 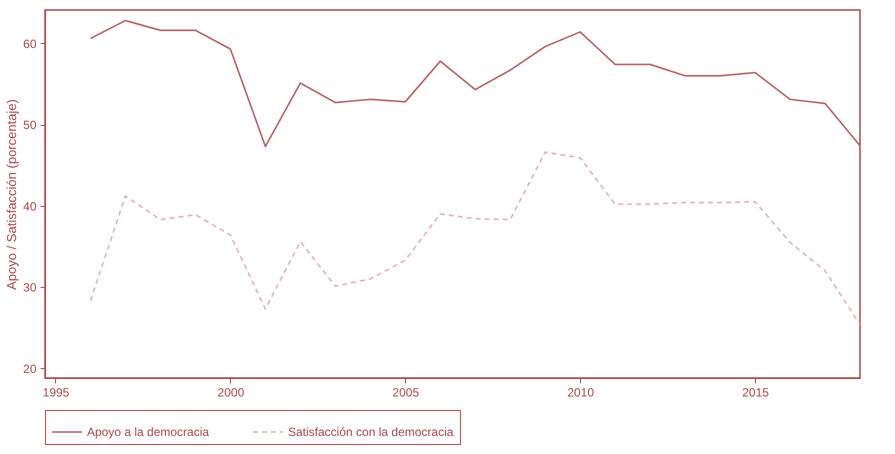 What do you see at coordinates (231, 393) in the screenshot?
I see `x-tick-label: 2000` at bounding box center [231, 393].